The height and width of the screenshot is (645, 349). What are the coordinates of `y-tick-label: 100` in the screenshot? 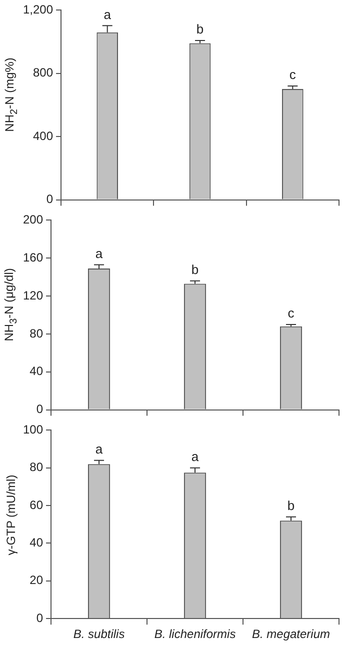 It's located at (33, 429).